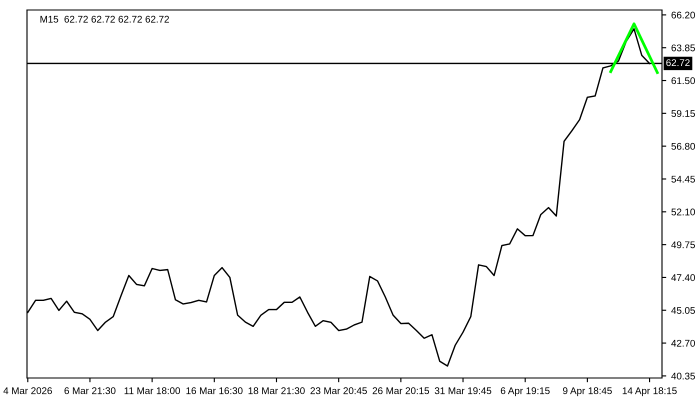 Image resolution: width=700 pixels, height=400 pixels. I want to click on y-tick-label: 61.50, so click(683, 80).